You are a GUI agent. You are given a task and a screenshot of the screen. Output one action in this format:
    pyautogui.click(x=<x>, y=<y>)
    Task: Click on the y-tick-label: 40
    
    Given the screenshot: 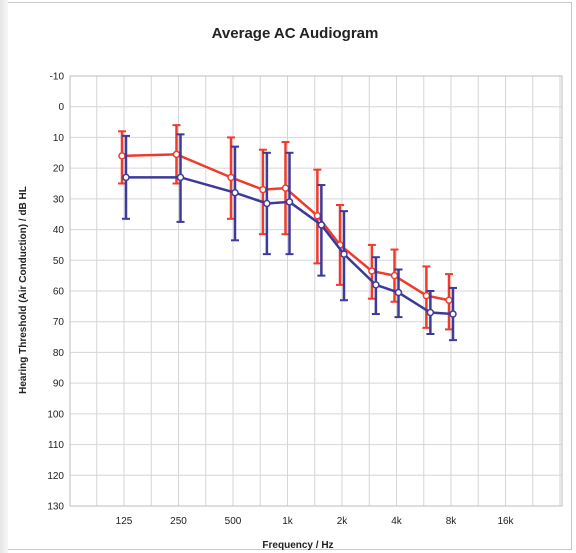 What is the action you would take?
    pyautogui.click(x=59, y=230)
    